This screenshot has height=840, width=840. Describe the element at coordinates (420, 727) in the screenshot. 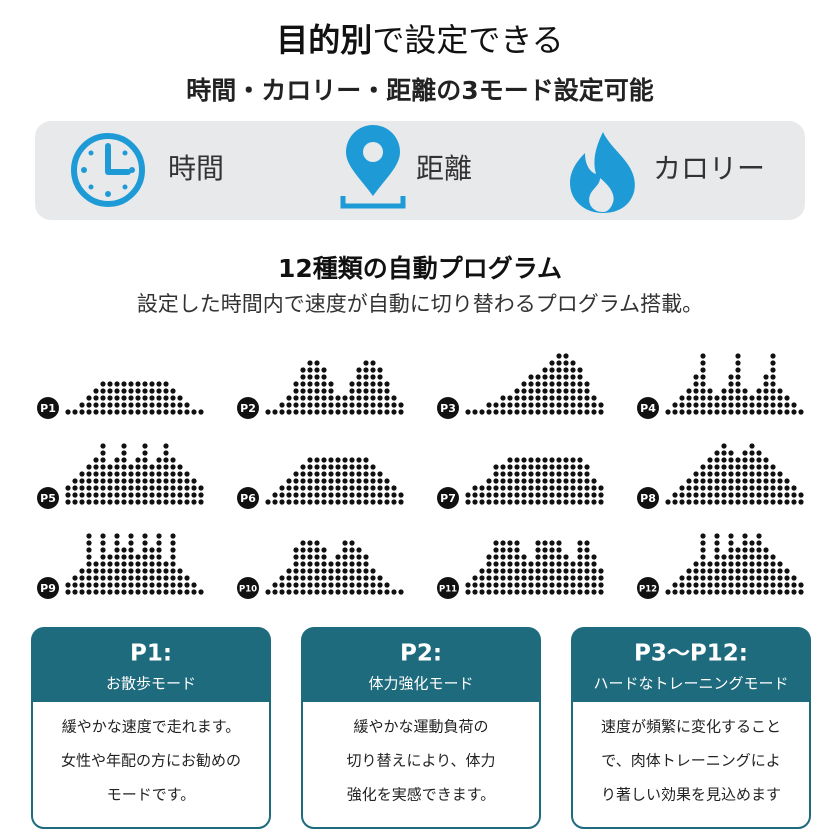

I see `card-line: 緩やかな運動負荷の` at that location.